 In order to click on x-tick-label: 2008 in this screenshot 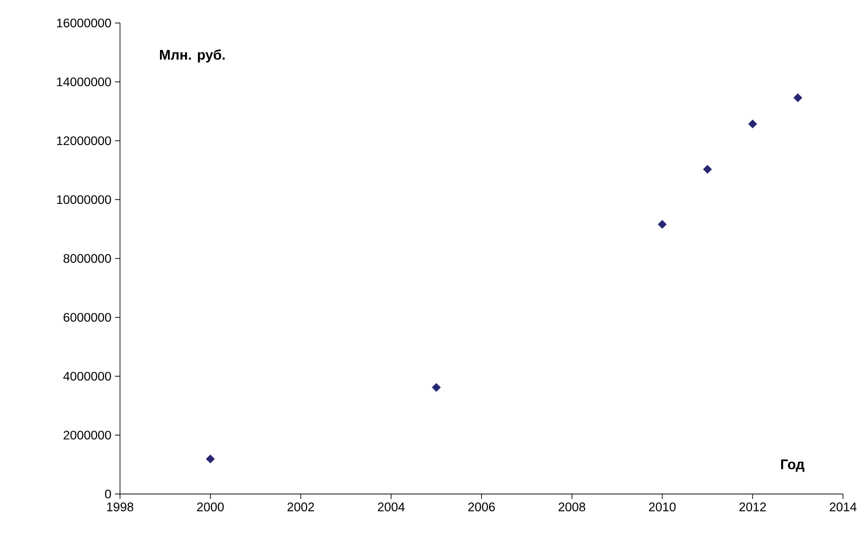, I will do `click(572, 507)`.